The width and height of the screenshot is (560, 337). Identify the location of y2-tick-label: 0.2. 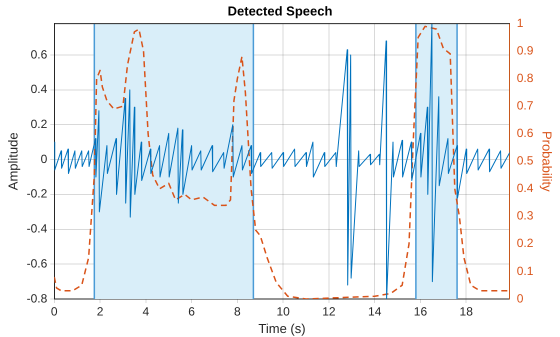
(525, 243).